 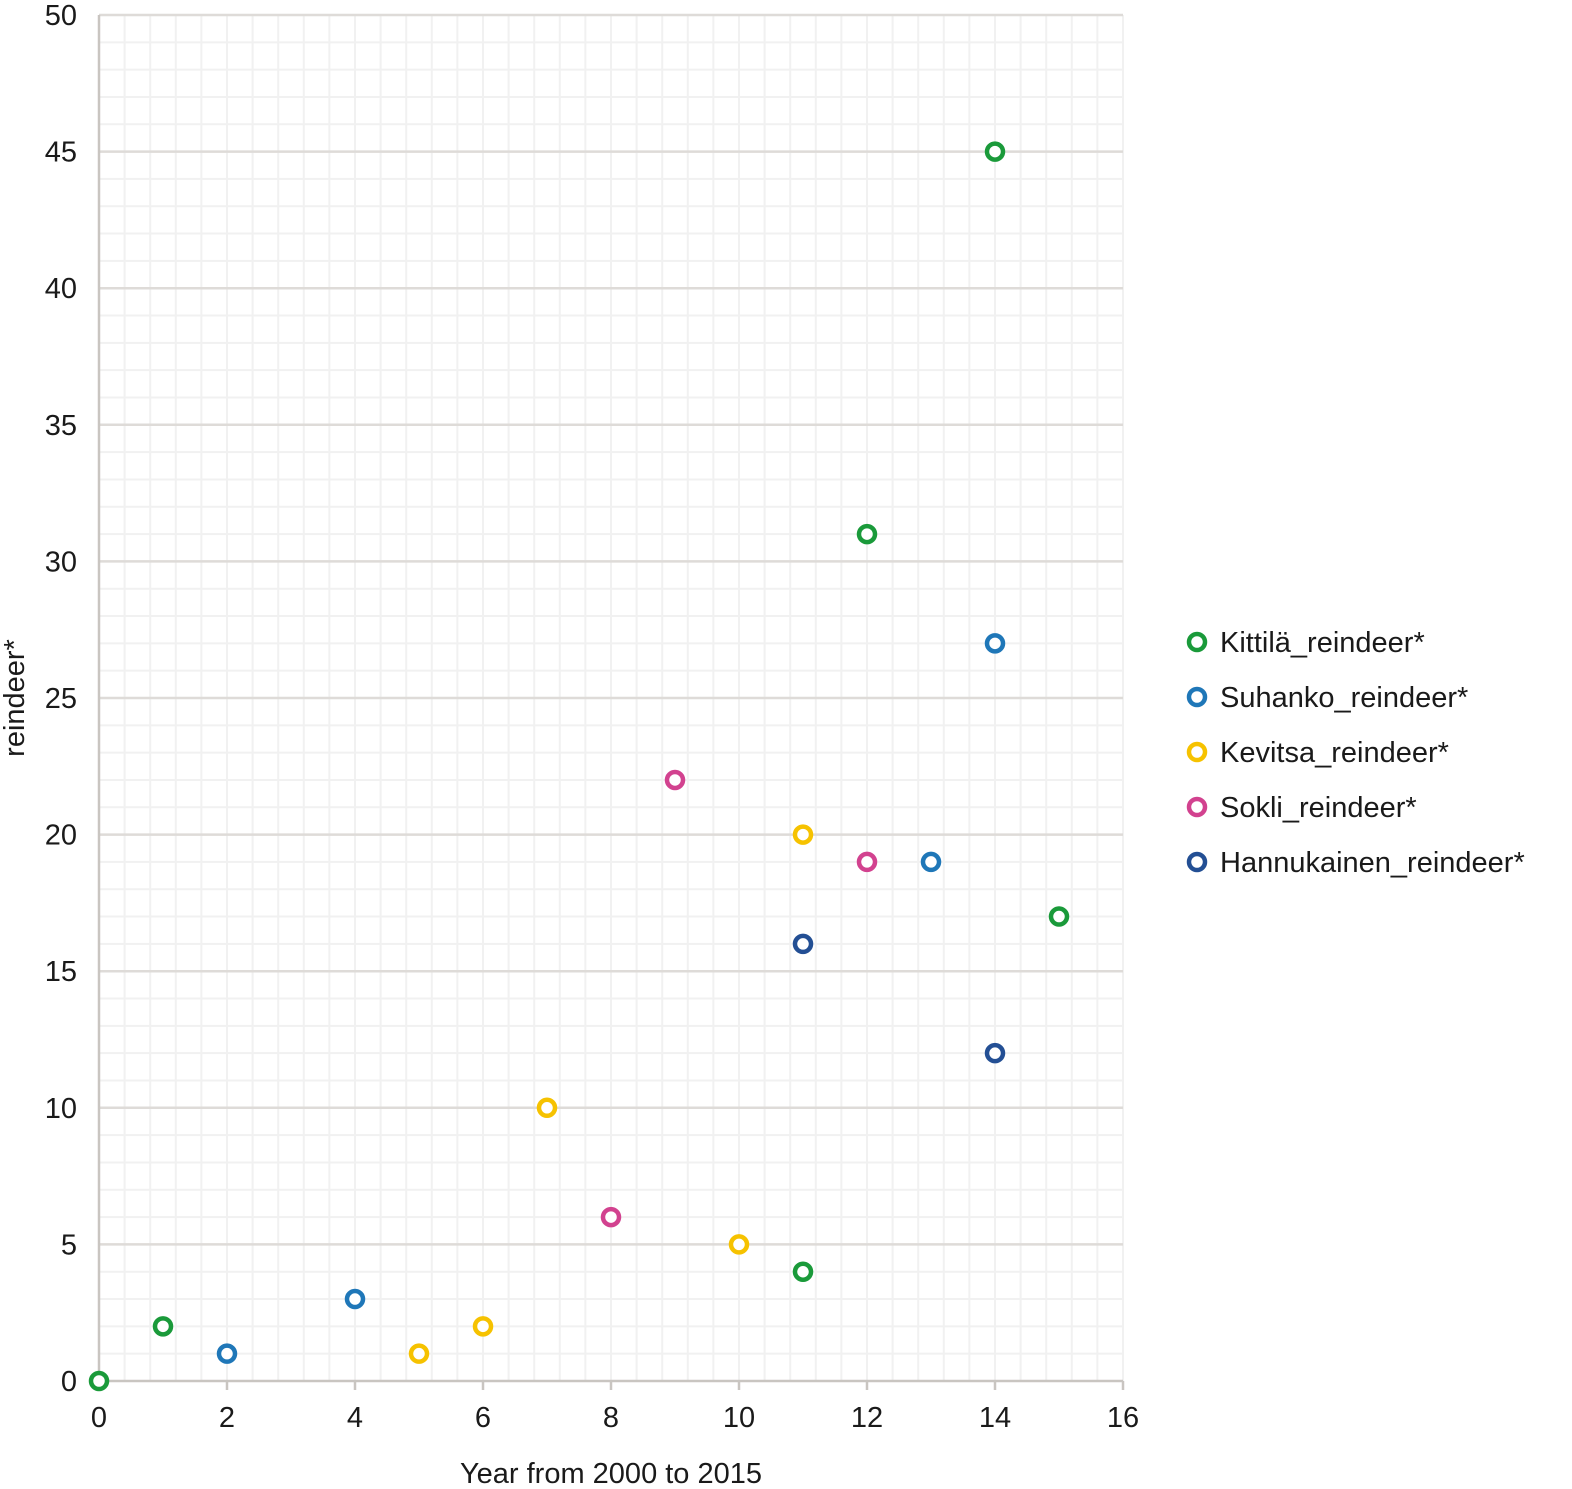 I want to click on y-tick-label: 20, so click(x=61, y=836).